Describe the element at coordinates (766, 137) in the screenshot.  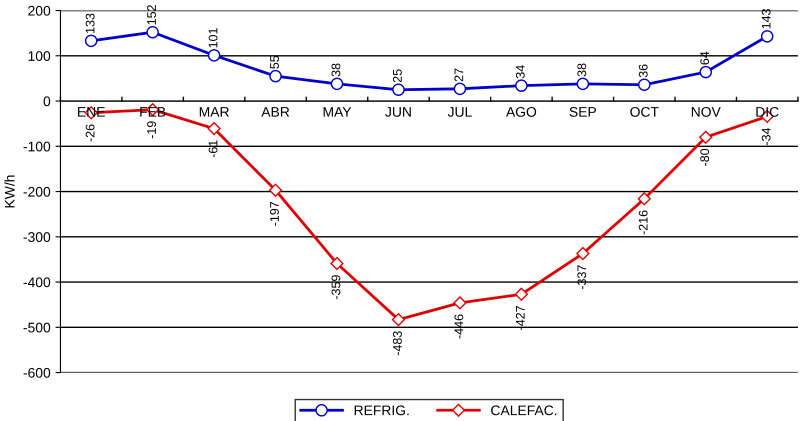
I see `data-label: -34` at that location.